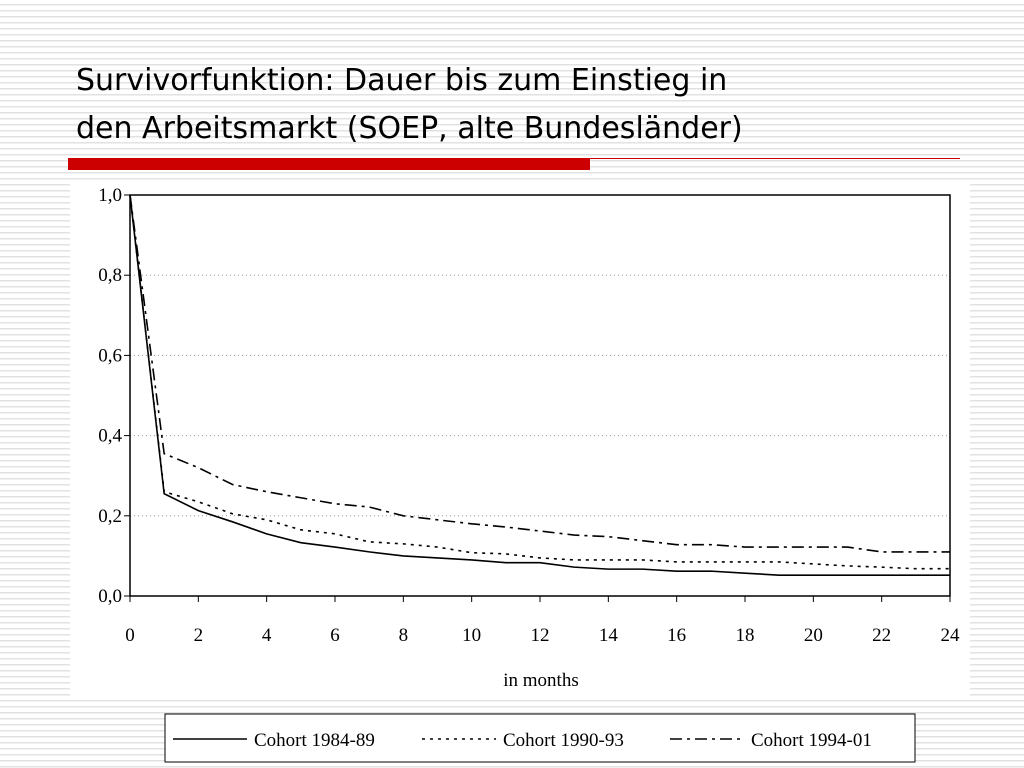 Image resolution: width=1024 pixels, height=768 pixels. Describe the element at coordinates (471, 635) in the screenshot. I see `x-tick-label: 10` at that location.